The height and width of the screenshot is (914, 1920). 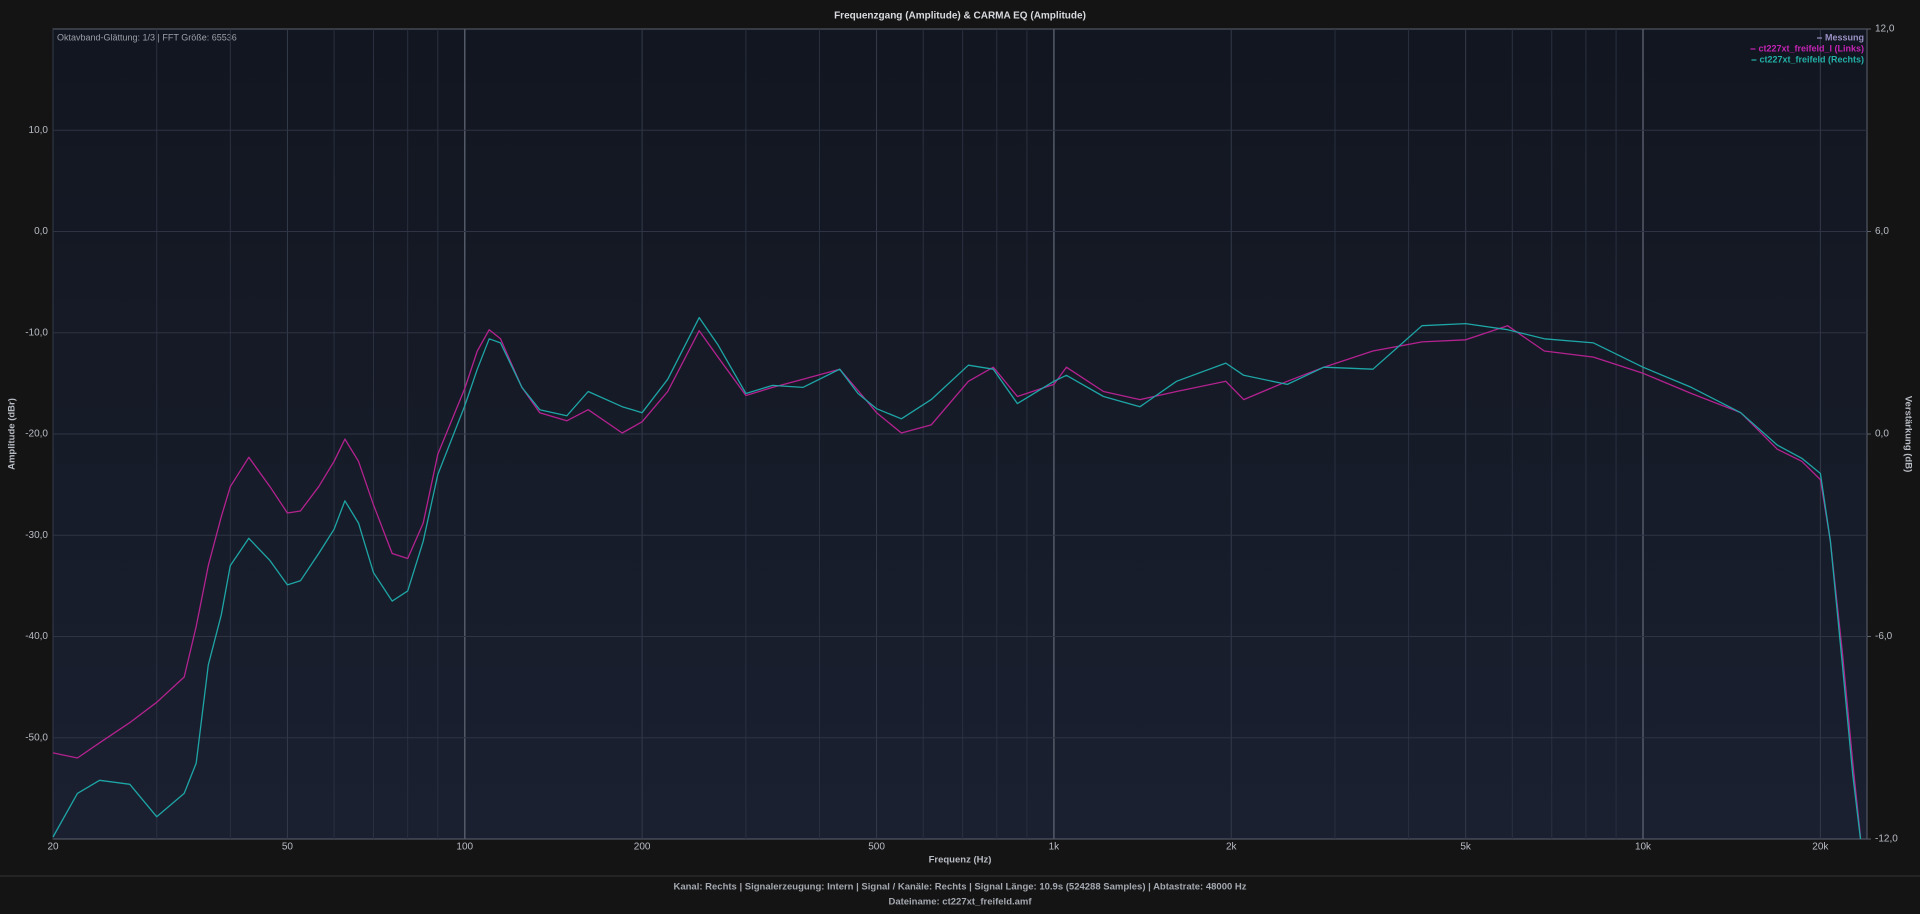 I want to click on x-tick-label: 5k, so click(x=1466, y=847).